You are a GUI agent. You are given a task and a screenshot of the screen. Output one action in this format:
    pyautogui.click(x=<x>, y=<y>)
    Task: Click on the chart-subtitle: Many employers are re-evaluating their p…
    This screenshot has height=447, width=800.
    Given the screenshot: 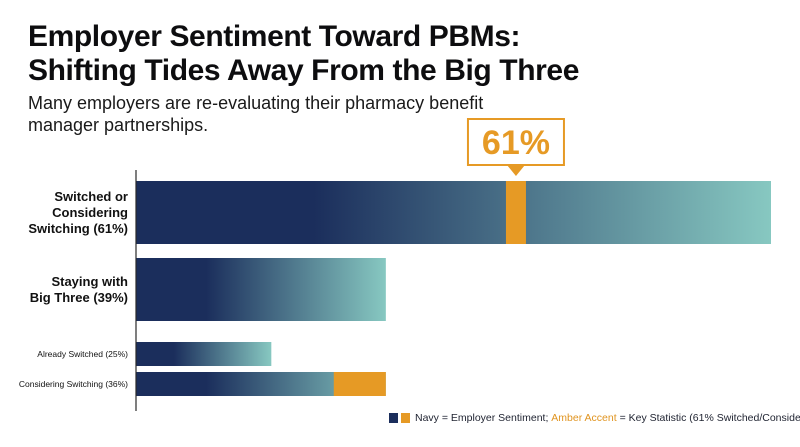 What is the action you would take?
    pyautogui.click(x=256, y=114)
    